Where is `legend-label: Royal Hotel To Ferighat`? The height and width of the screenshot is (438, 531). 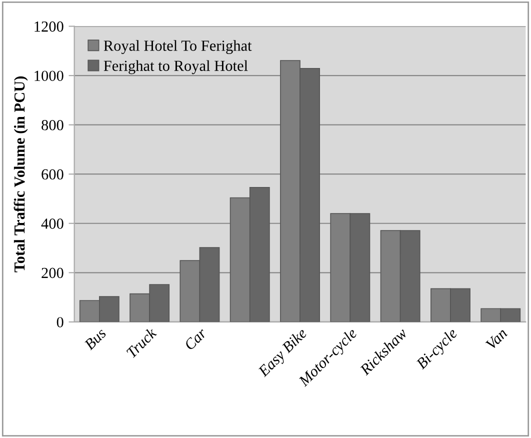 legend-label: Royal Hotel To Ferighat is located at coordinates (178, 47).